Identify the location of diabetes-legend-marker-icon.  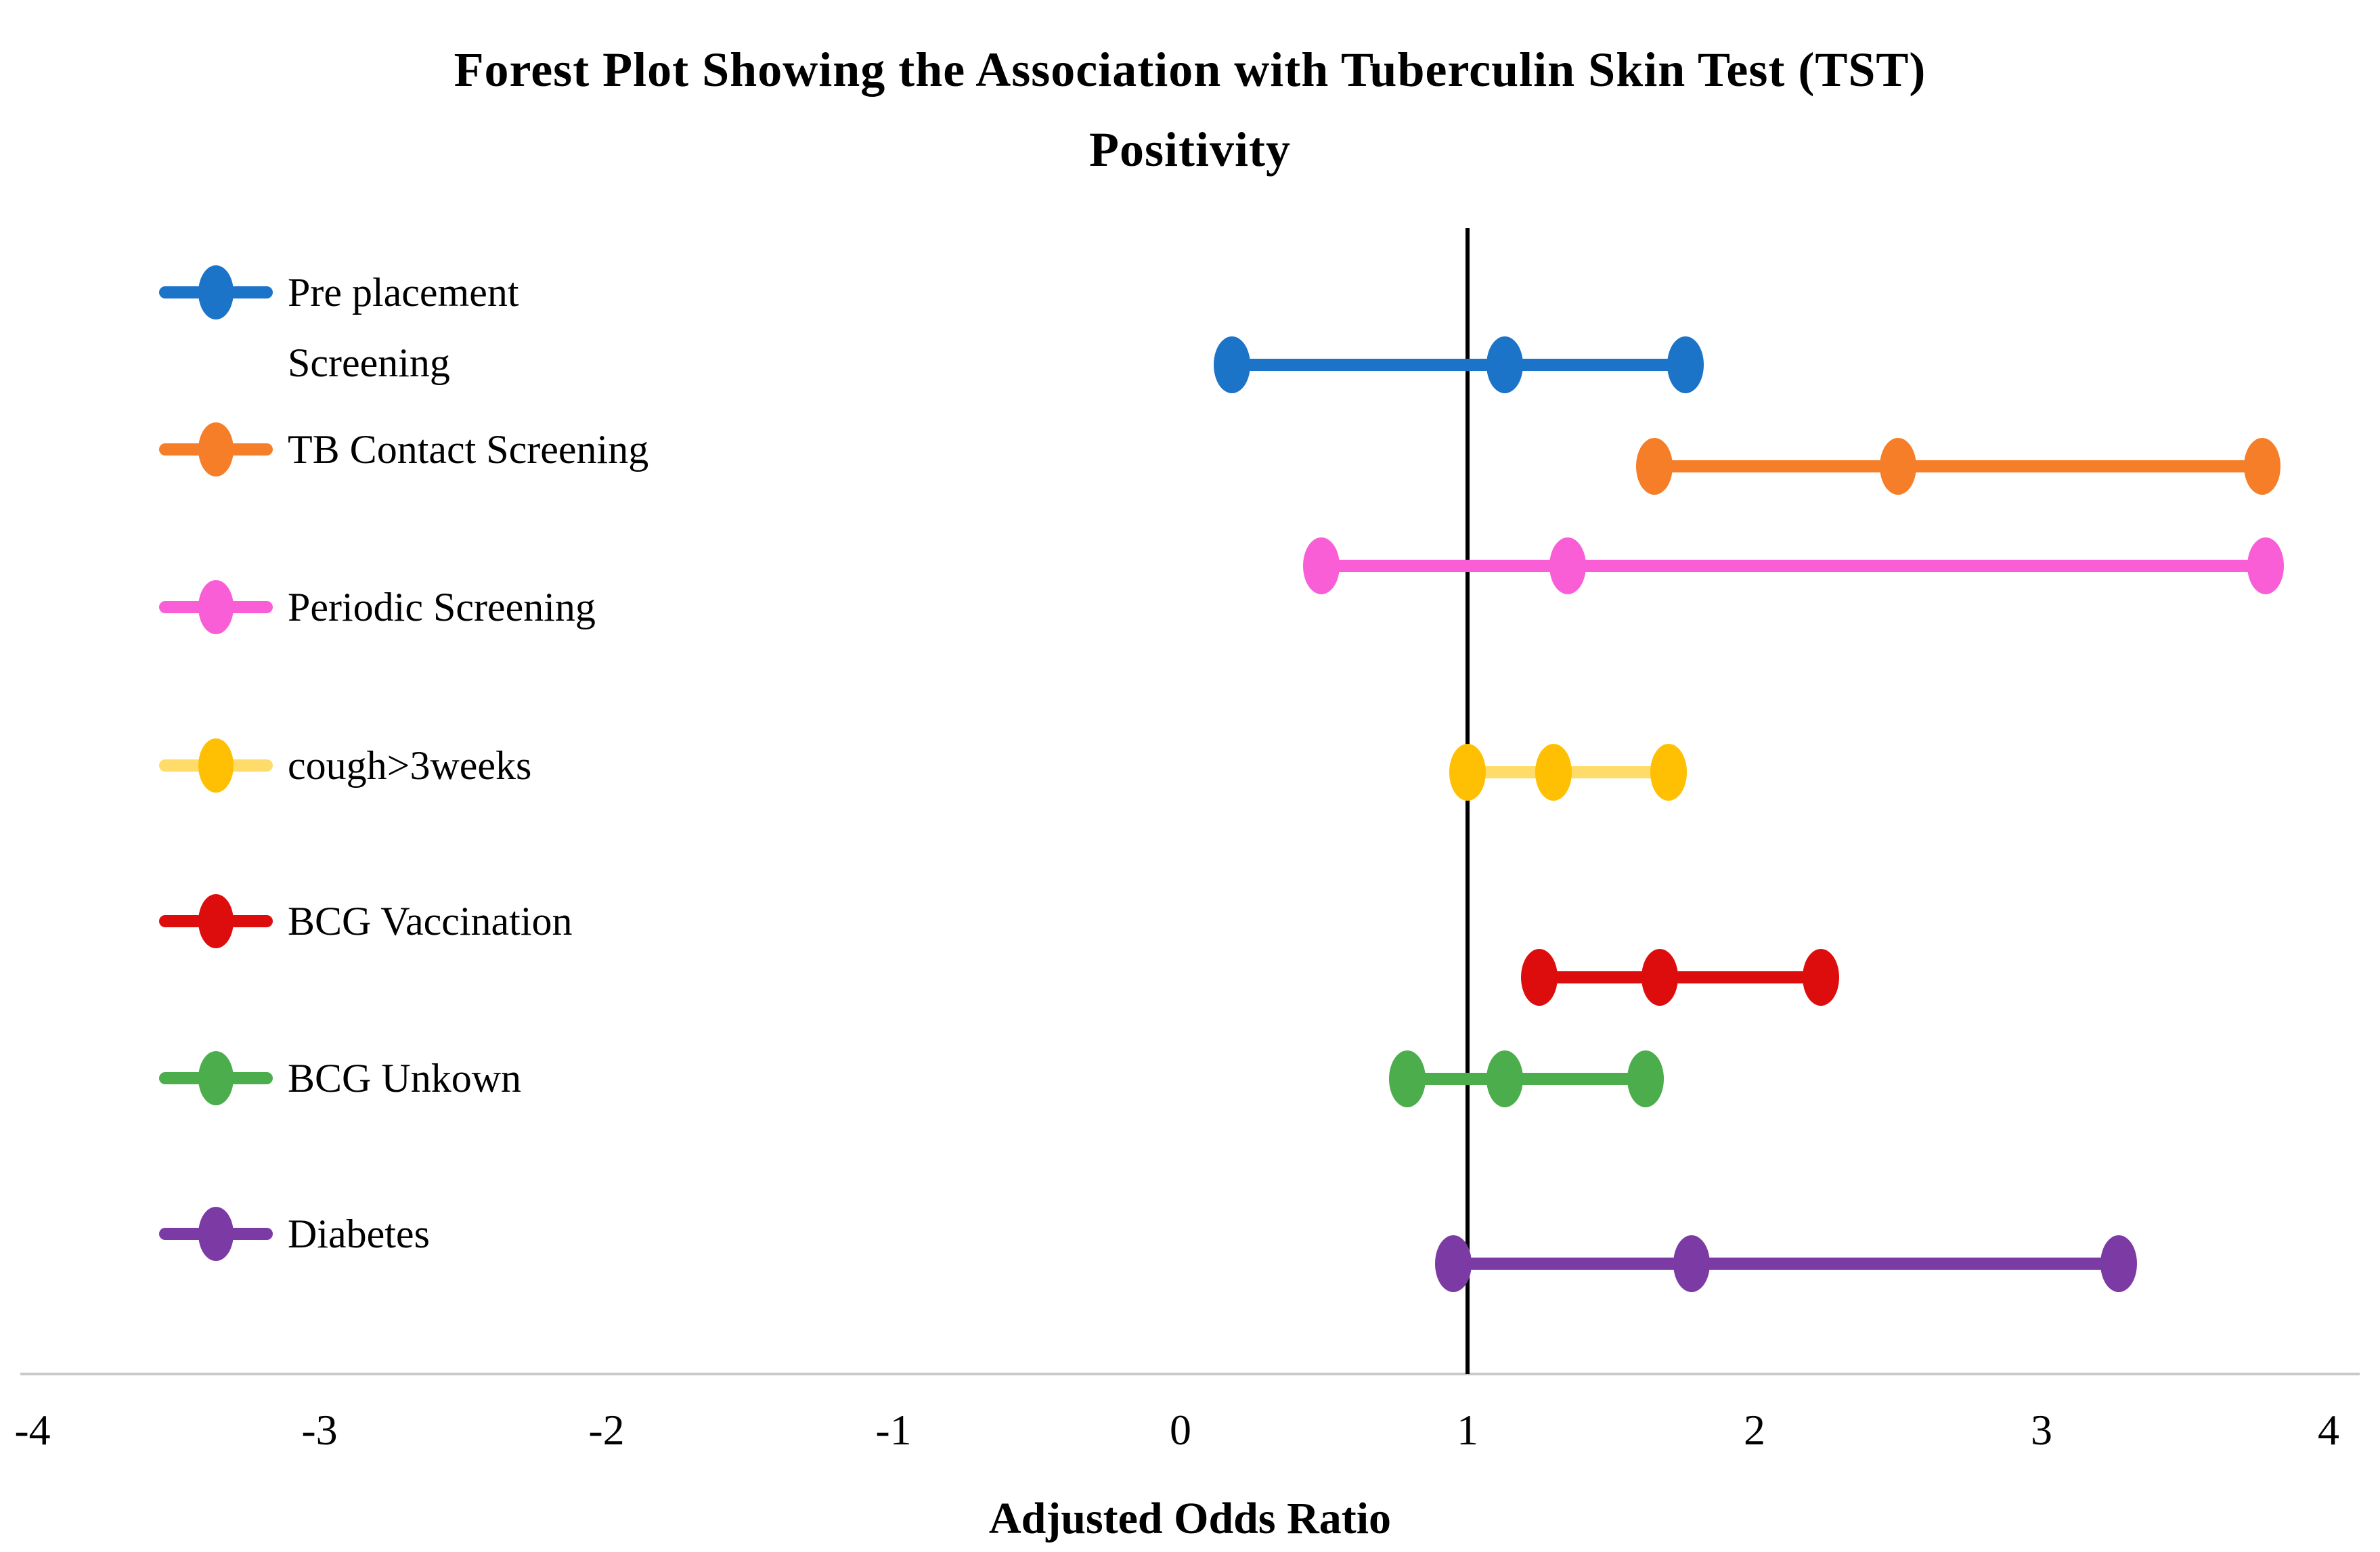
(216, 1234).